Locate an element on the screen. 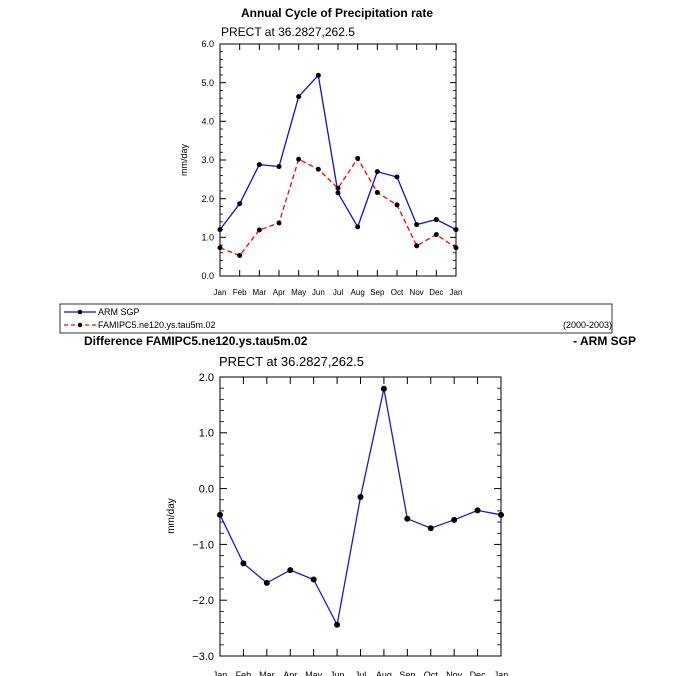 This screenshot has width=675, height=676. bottom-chart-subtitle: PRECT at 36.2827,262.5 is located at coordinates (291, 361).